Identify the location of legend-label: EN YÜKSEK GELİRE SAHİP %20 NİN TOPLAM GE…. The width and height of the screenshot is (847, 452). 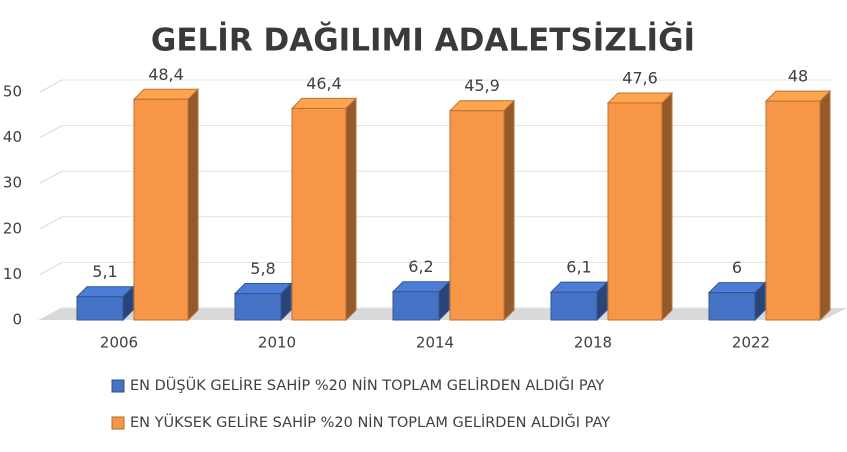
(370, 422).